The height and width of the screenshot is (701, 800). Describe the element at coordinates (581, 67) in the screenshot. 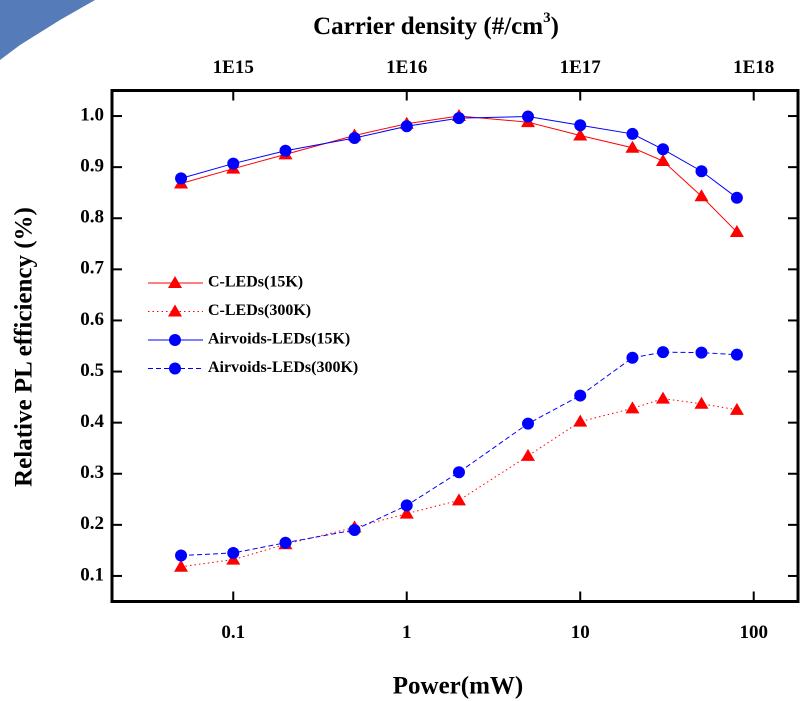

I see `x2-tick-label: 1E17` at that location.